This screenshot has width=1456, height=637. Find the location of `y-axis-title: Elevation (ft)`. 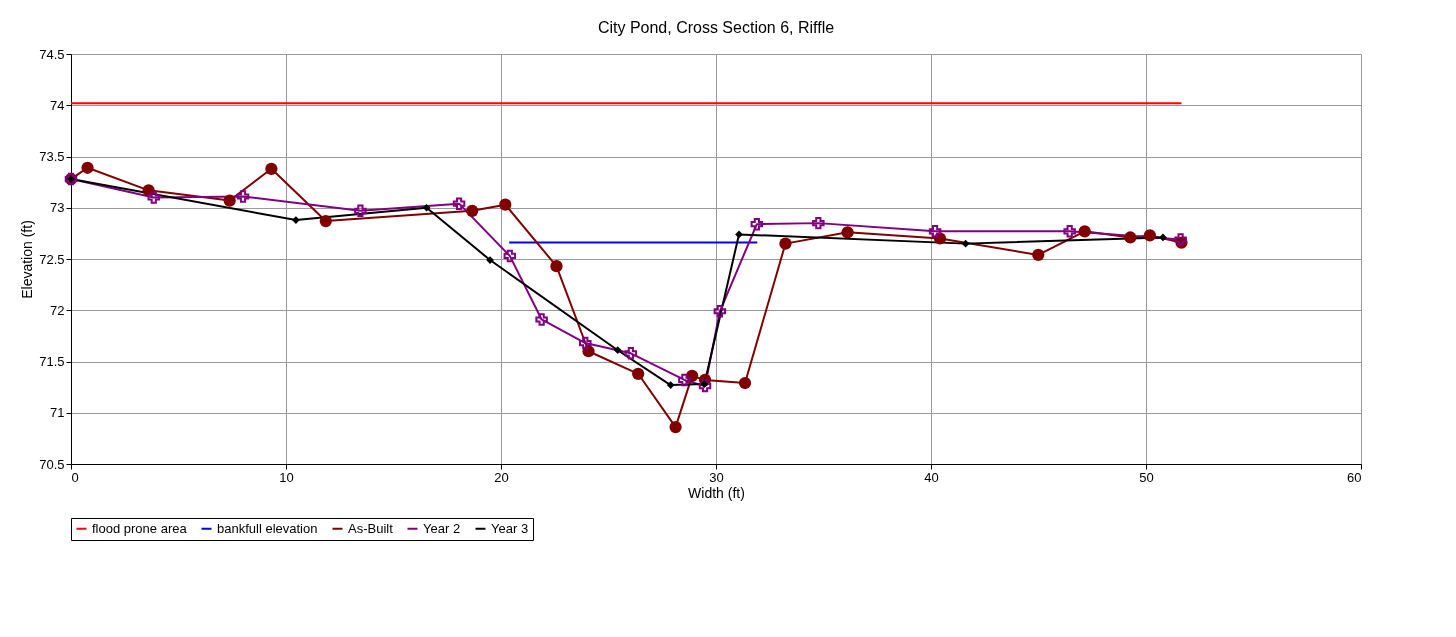

y-axis-title: Elevation (ft) is located at coordinates (27, 259).